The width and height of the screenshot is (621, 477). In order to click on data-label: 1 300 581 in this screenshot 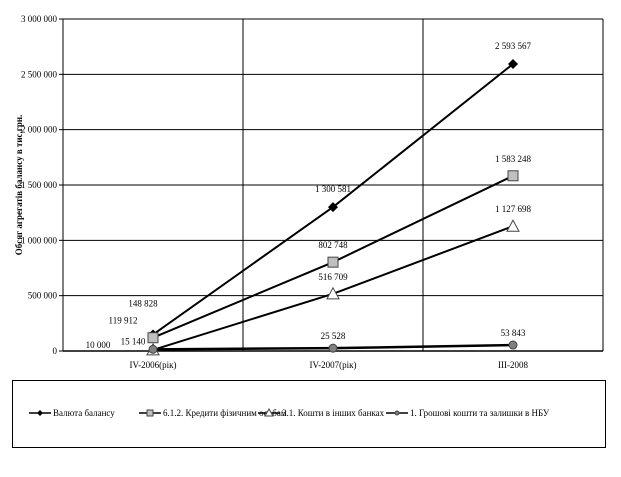, I will do `click(333, 189)`.